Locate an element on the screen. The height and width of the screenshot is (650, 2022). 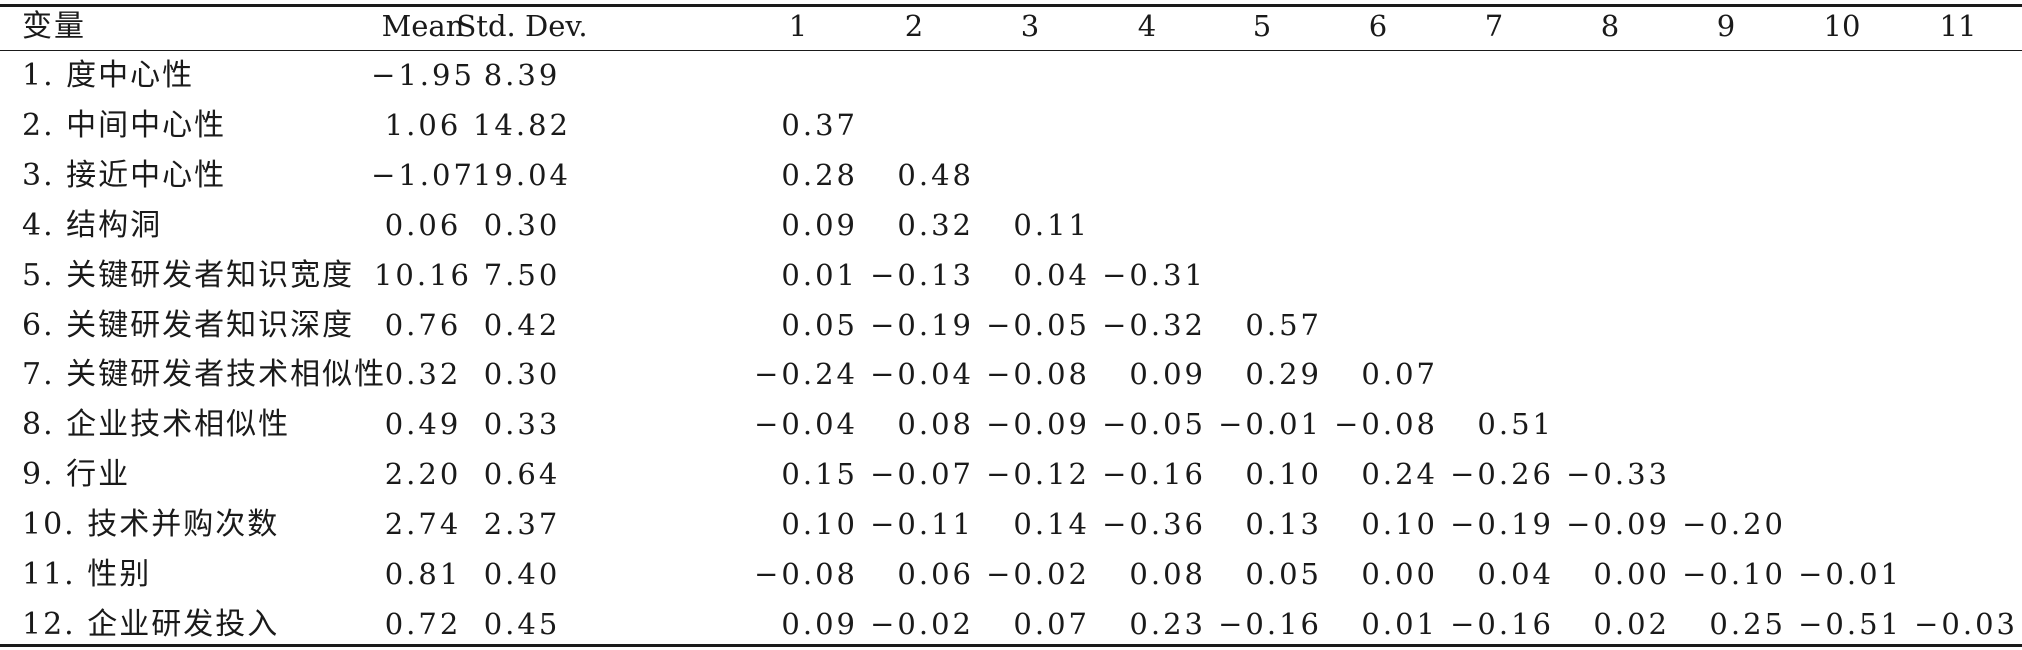
cell-mean: 0.81 is located at coordinates (423, 574).